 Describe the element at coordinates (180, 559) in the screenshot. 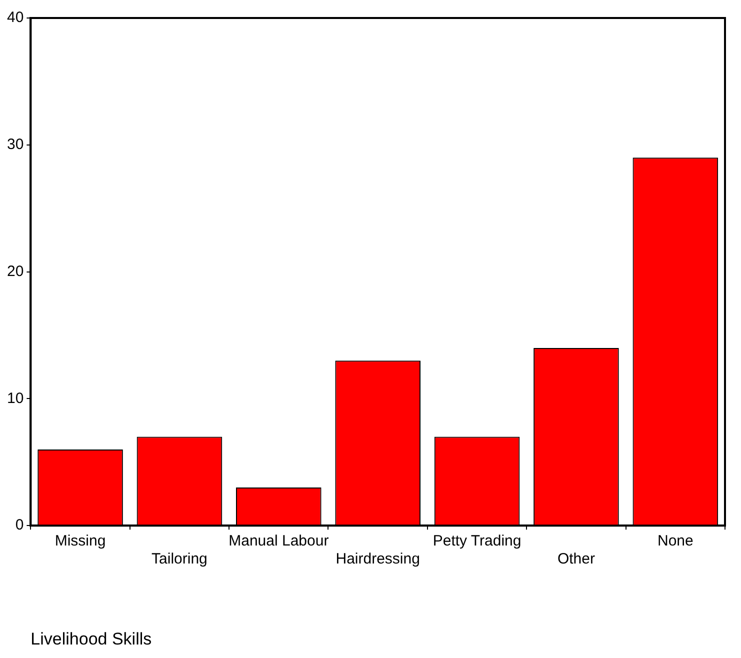

I see `x-tick-label: Tailoring` at that location.